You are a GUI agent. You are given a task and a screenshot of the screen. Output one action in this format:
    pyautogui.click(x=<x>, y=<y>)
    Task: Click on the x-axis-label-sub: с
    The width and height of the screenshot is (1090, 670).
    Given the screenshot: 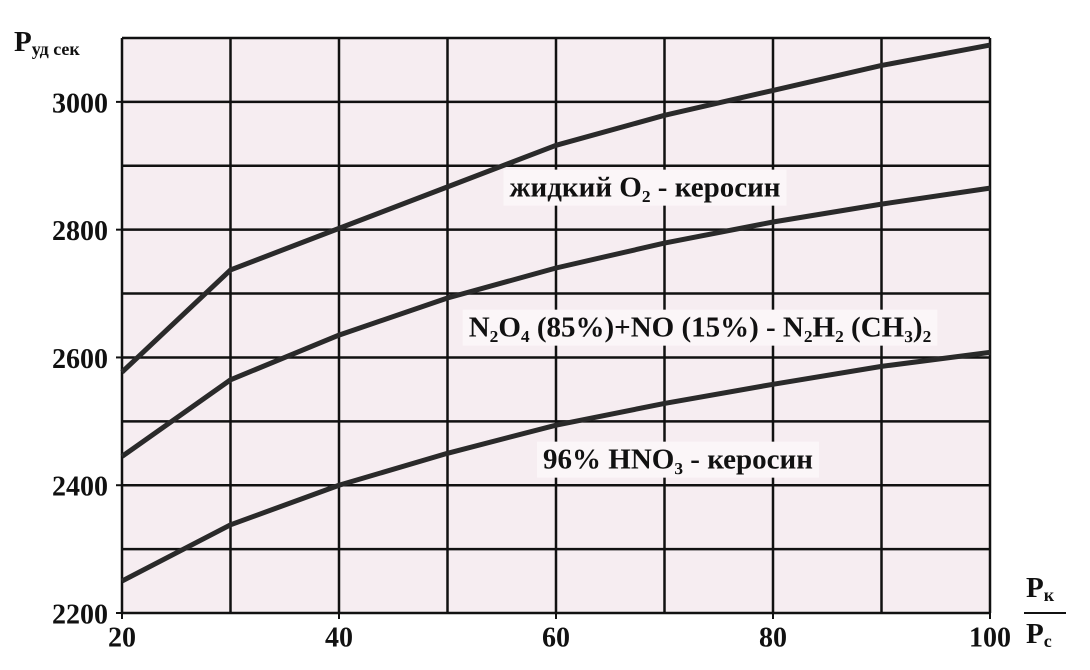 What is the action you would take?
    pyautogui.click(x=1048, y=641)
    